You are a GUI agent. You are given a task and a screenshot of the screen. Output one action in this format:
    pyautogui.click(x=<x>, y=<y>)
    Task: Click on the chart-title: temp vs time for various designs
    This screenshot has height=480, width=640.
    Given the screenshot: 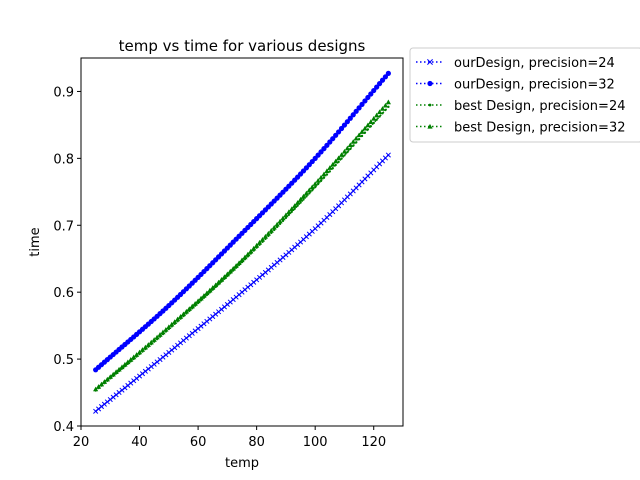 What is the action you would take?
    pyautogui.click(x=242, y=46)
    